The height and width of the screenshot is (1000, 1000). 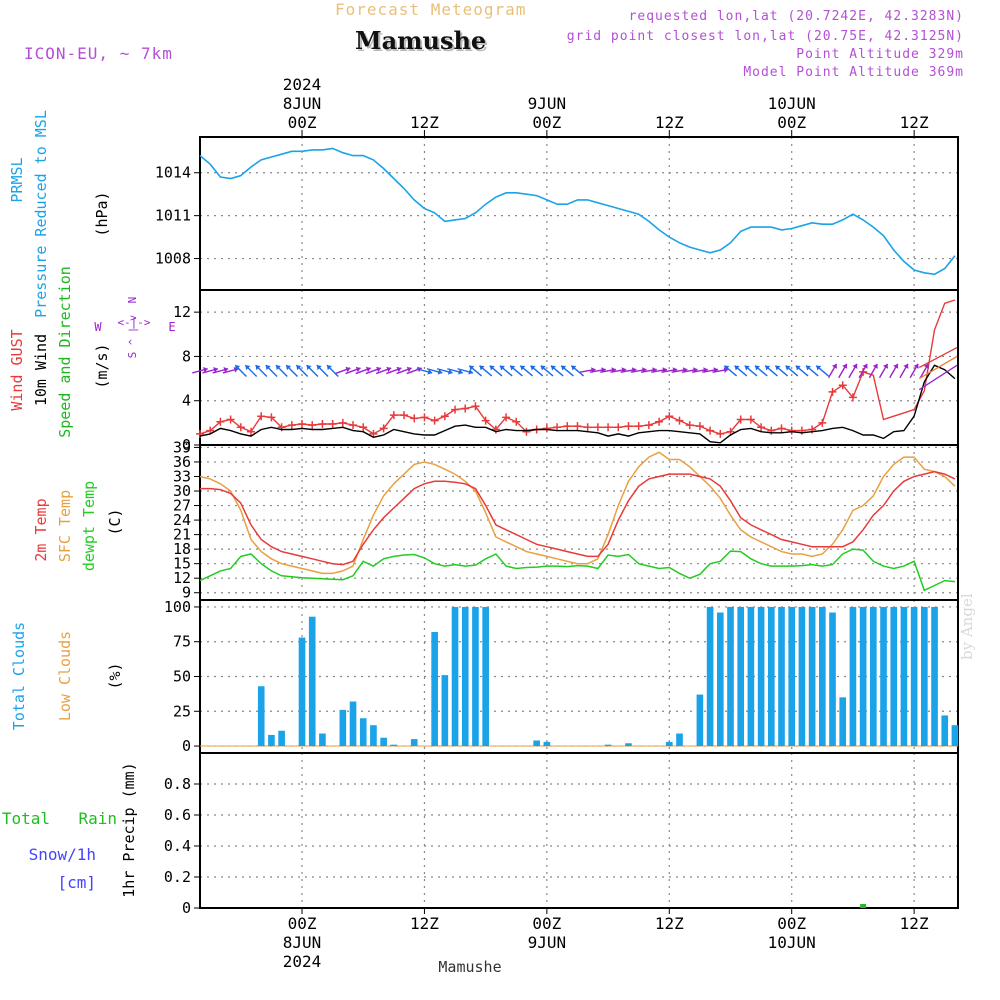 I want to click on compass-e: E, so click(x=171, y=327).